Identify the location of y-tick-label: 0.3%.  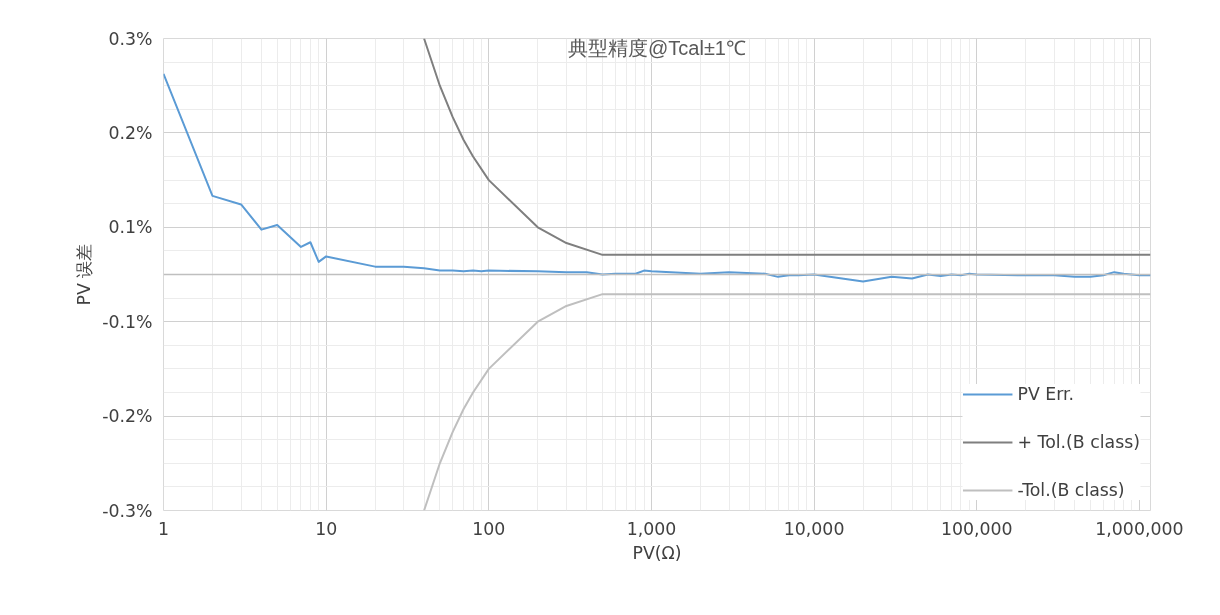
(130, 38).